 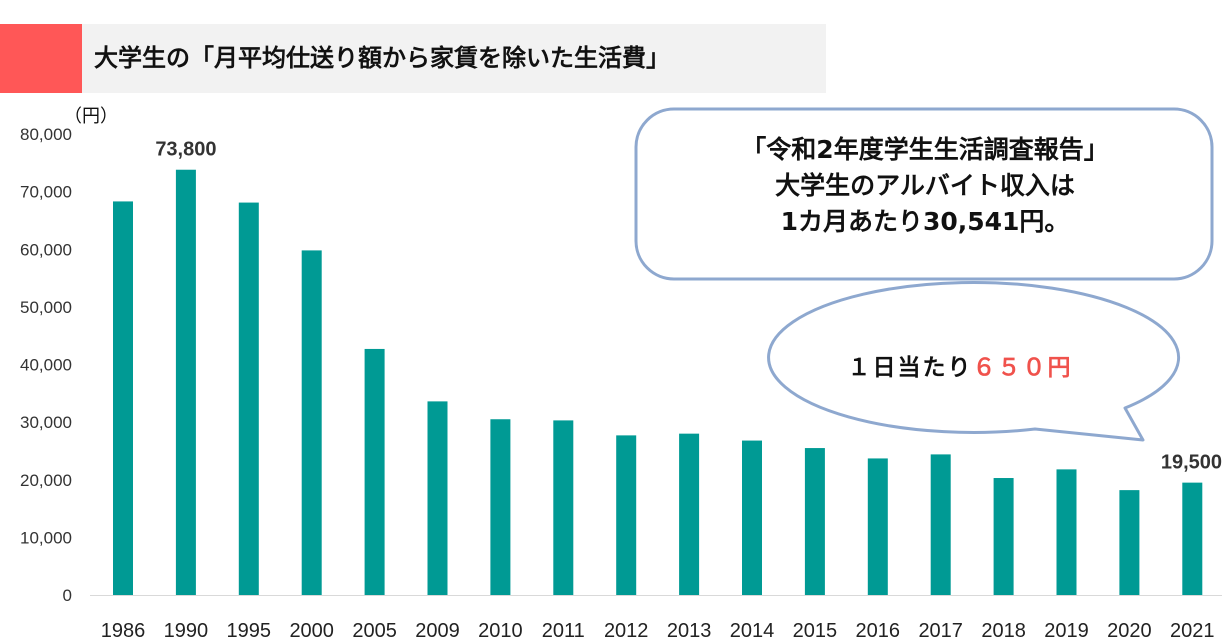 What do you see at coordinates (500, 631) in the screenshot?
I see `x-tick-label: 2010` at bounding box center [500, 631].